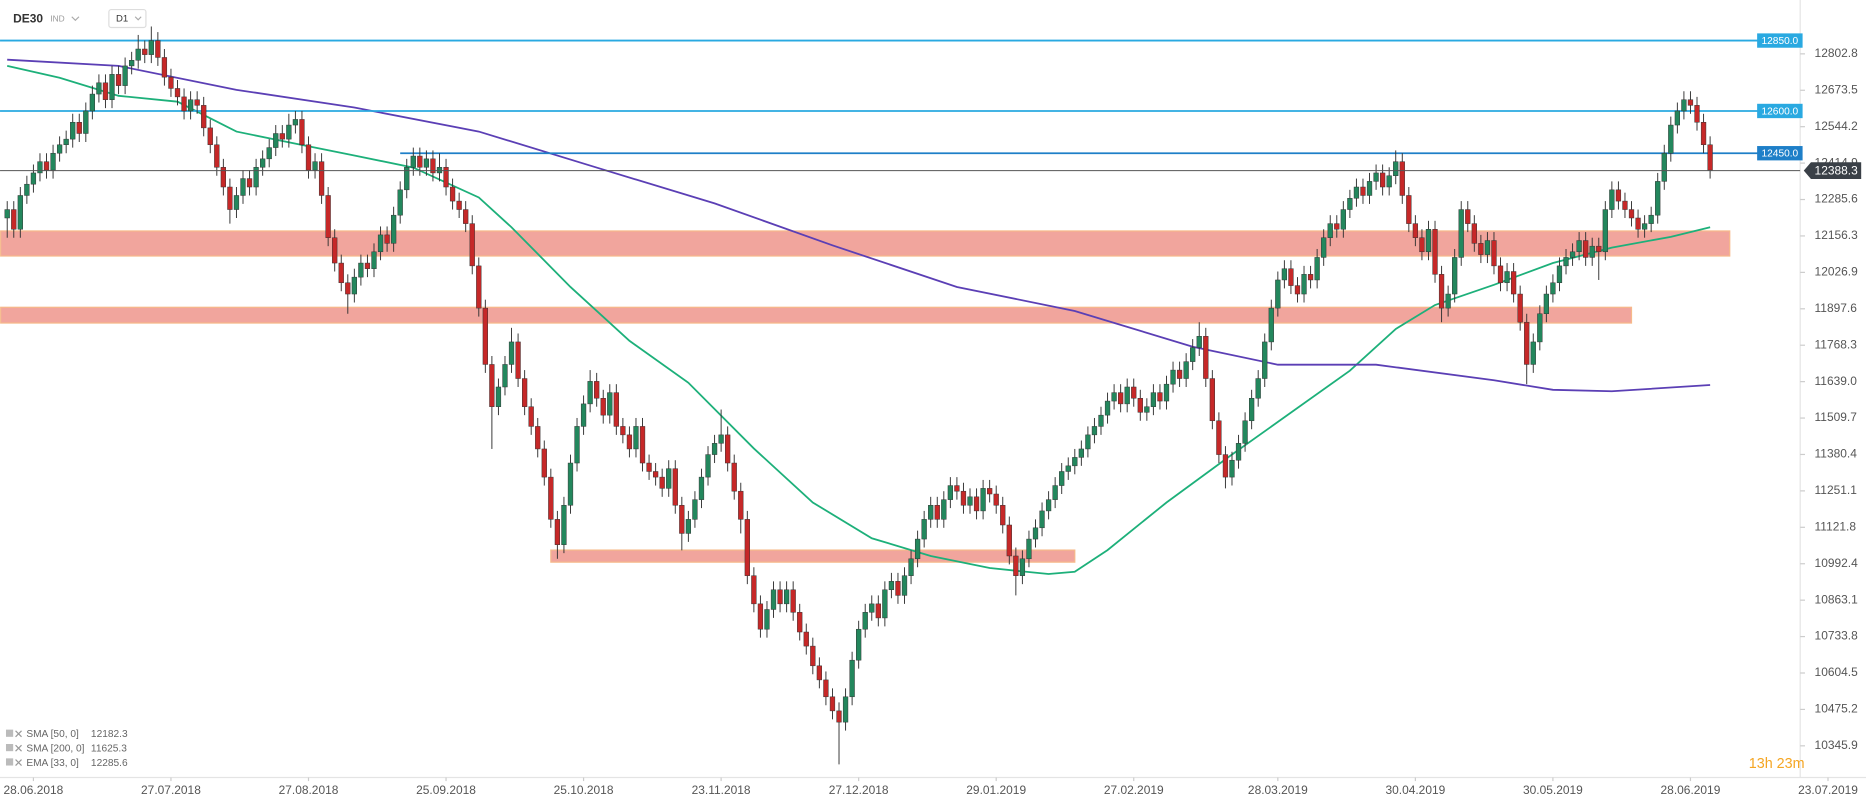 The height and width of the screenshot is (805, 1866). What do you see at coordinates (1836, 490) in the screenshot?
I see `y-tick-label: 11251.1` at bounding box center [1836, 490].